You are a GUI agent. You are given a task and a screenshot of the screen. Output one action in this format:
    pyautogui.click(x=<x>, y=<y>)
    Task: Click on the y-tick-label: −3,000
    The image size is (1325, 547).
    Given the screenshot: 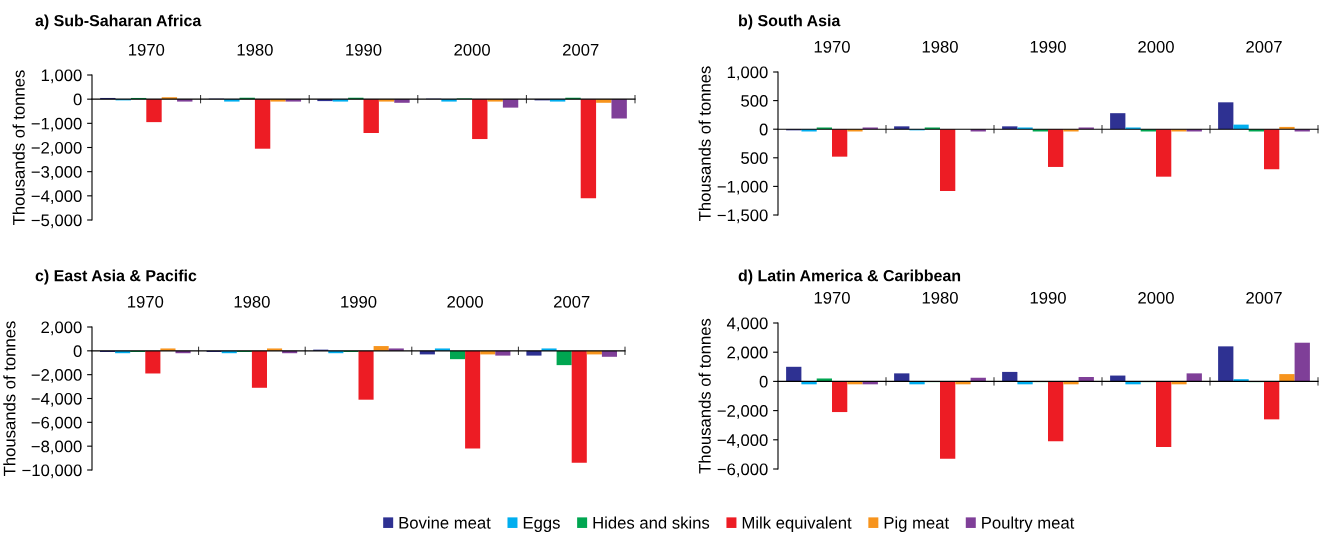 What is the action you would take?
    pyautogui.click(x=56, y=173)
    